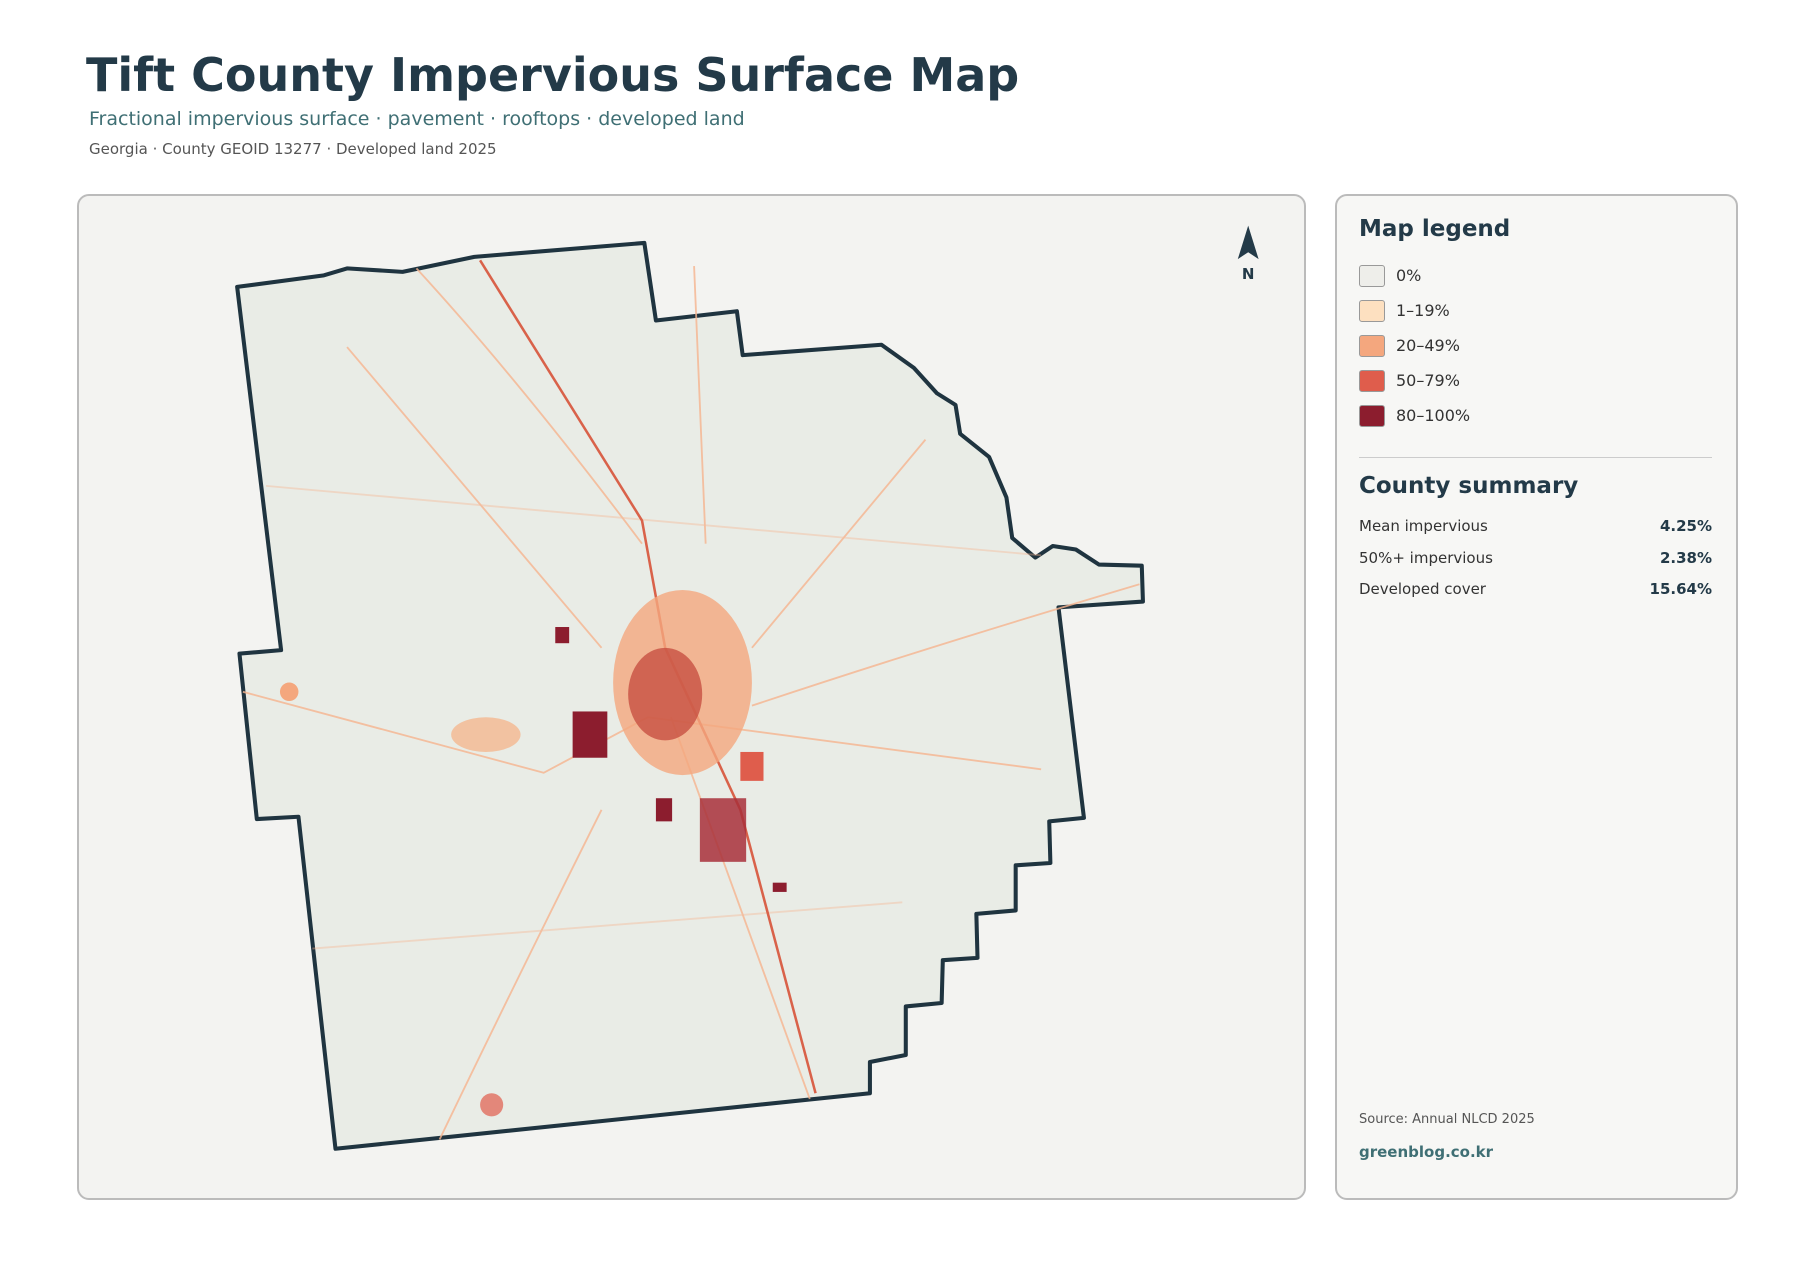 The width and height of the screenshot is (1800, 1273). Describe the element at coordinates (1433, 415) in the screenshot. I see `legend-label: 80–100%` at that location.